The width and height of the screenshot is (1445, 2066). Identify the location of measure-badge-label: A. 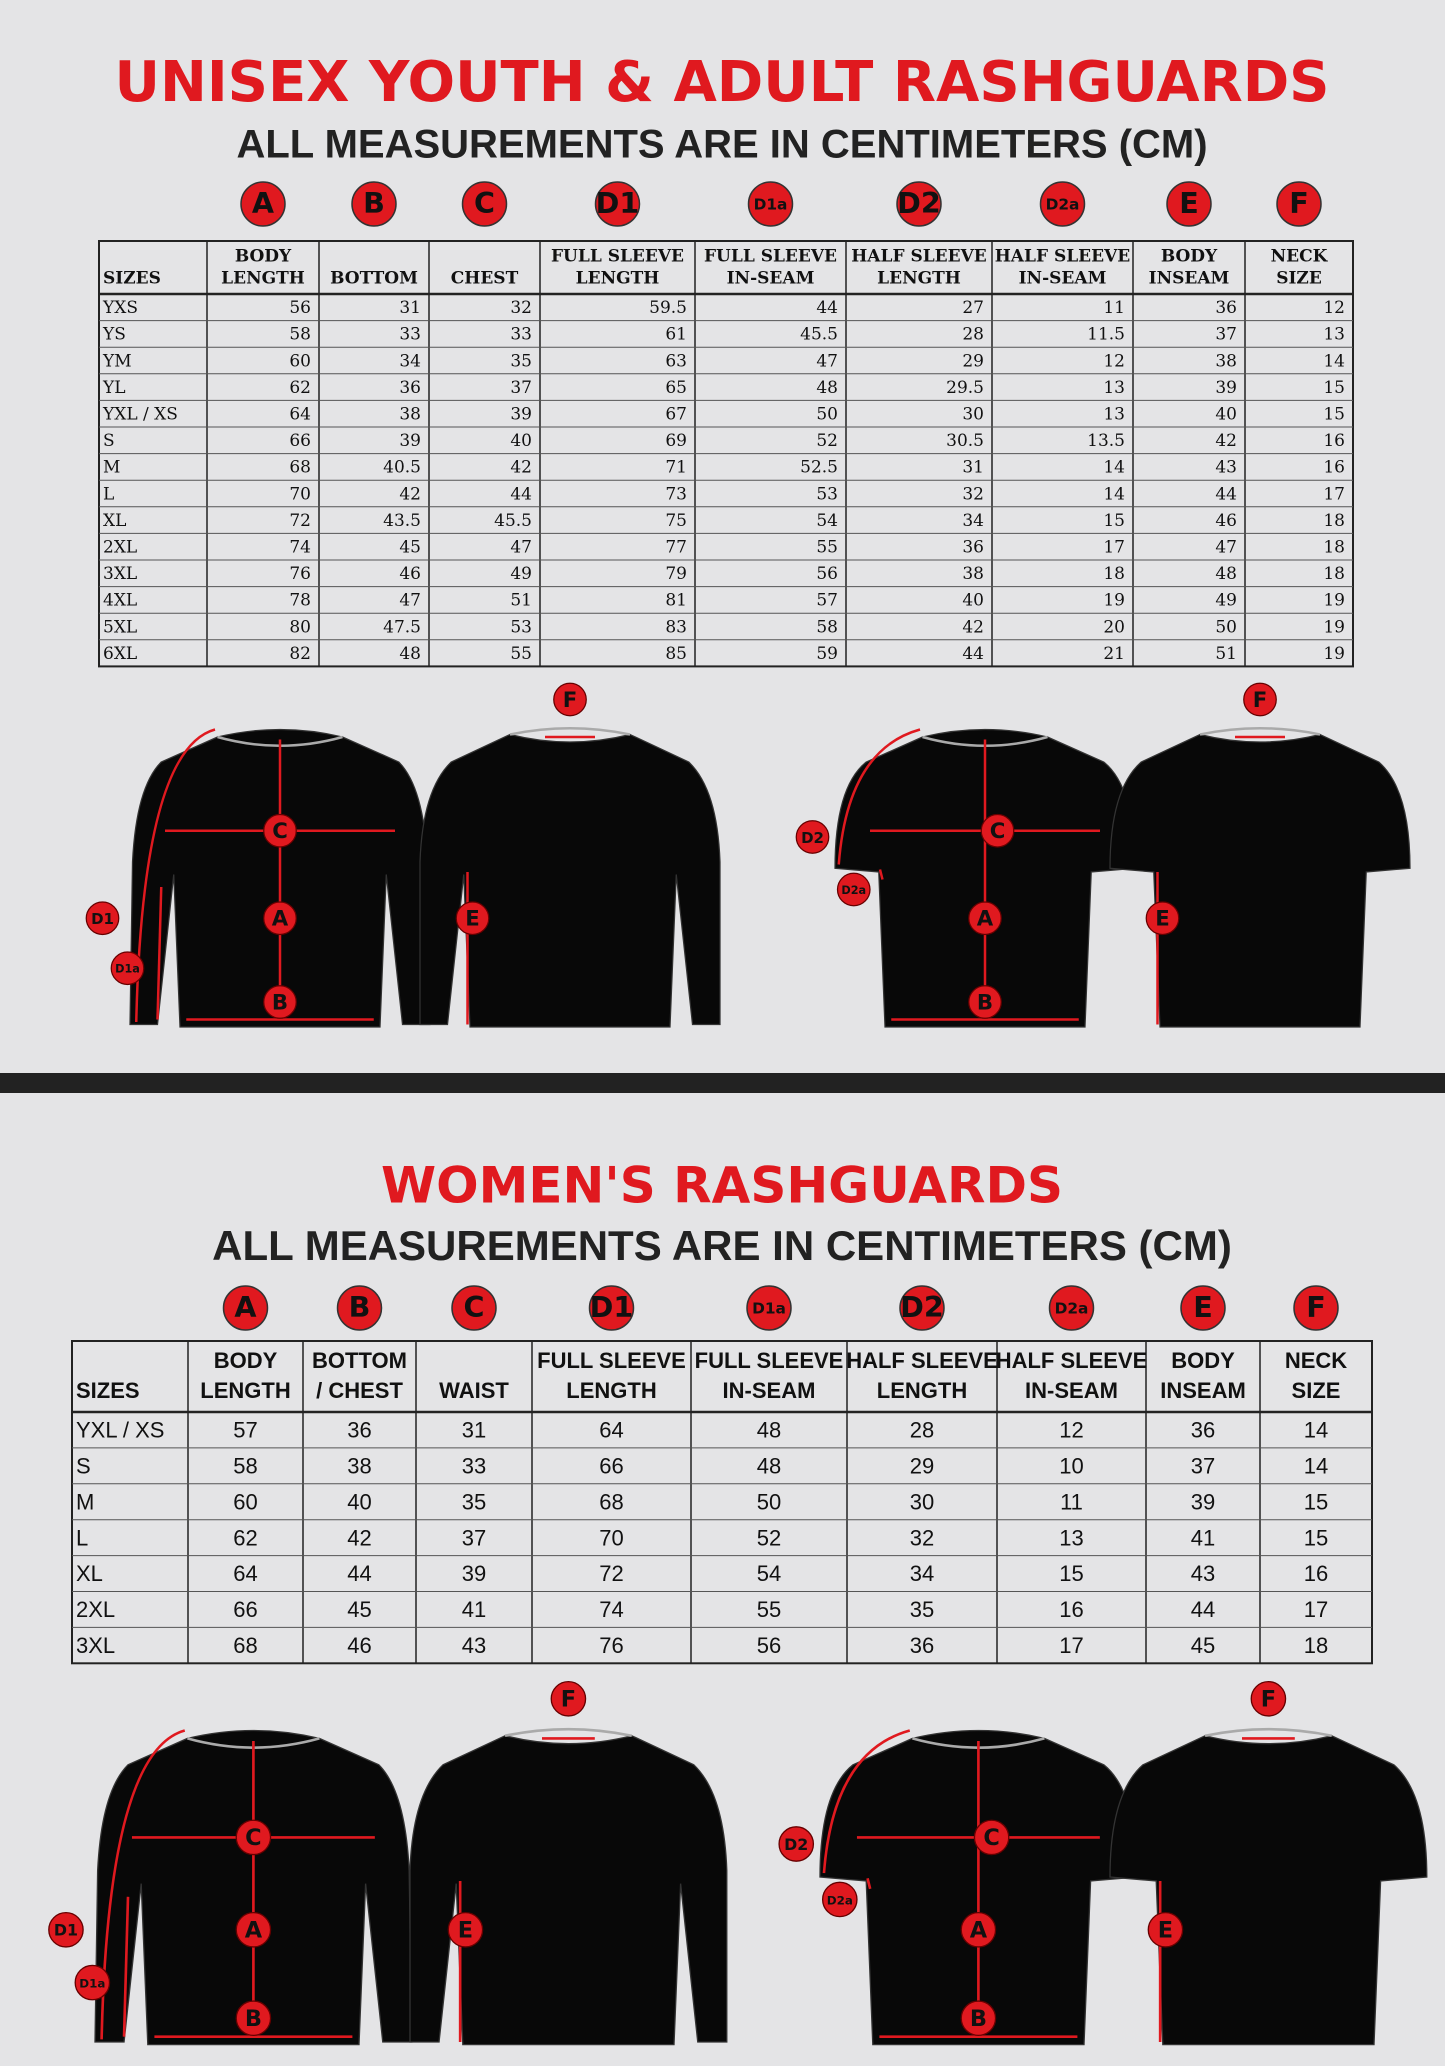
(979, 1931).